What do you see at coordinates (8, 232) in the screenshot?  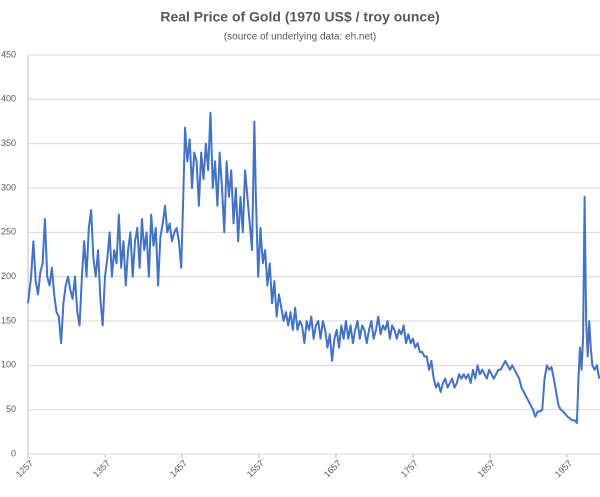 I see `y-tick-label: 250` at bounding box center [8, 232].